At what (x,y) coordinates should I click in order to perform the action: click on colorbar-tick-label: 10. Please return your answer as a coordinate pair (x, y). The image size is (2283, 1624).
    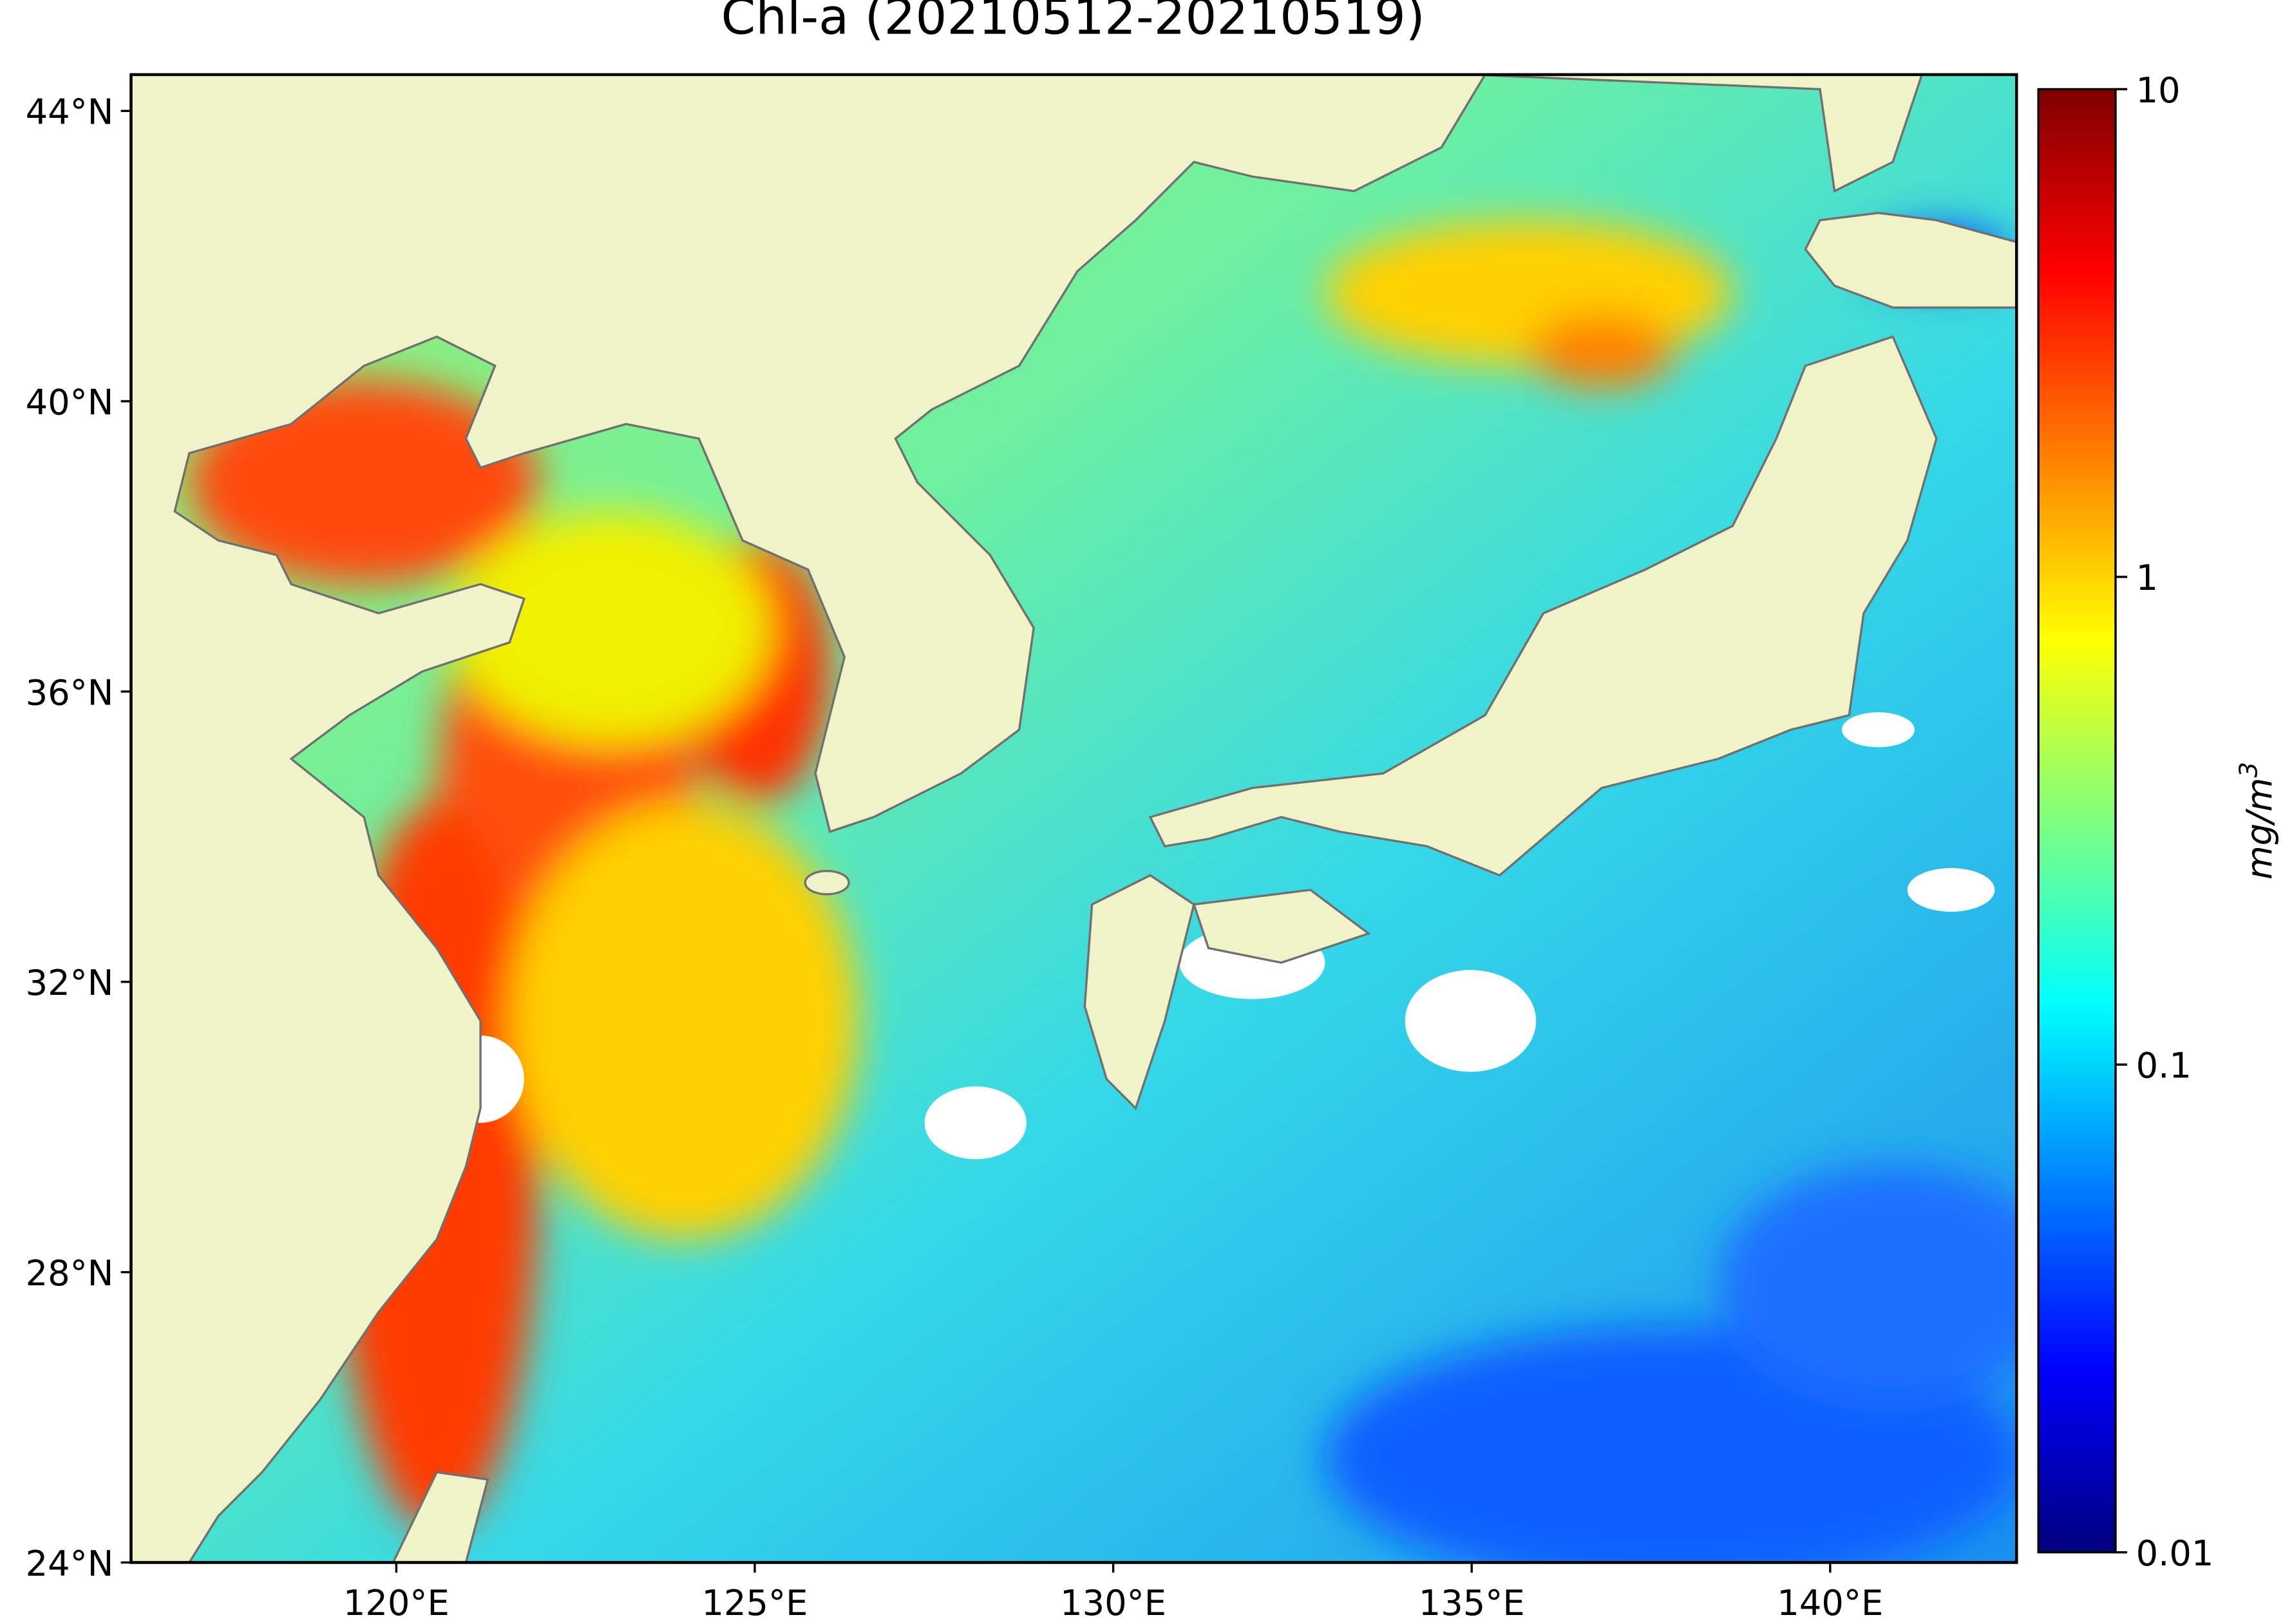
    Looking at the image, I should click on (2158, 90).